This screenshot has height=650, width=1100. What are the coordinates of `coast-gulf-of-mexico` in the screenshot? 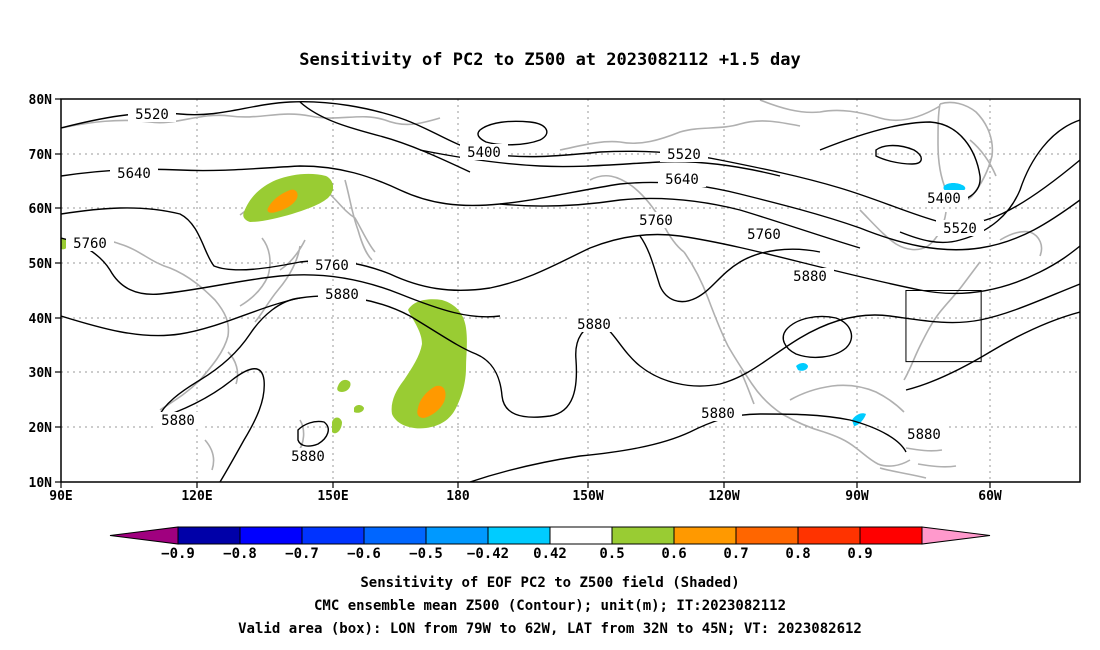 It's located at (847, 398).